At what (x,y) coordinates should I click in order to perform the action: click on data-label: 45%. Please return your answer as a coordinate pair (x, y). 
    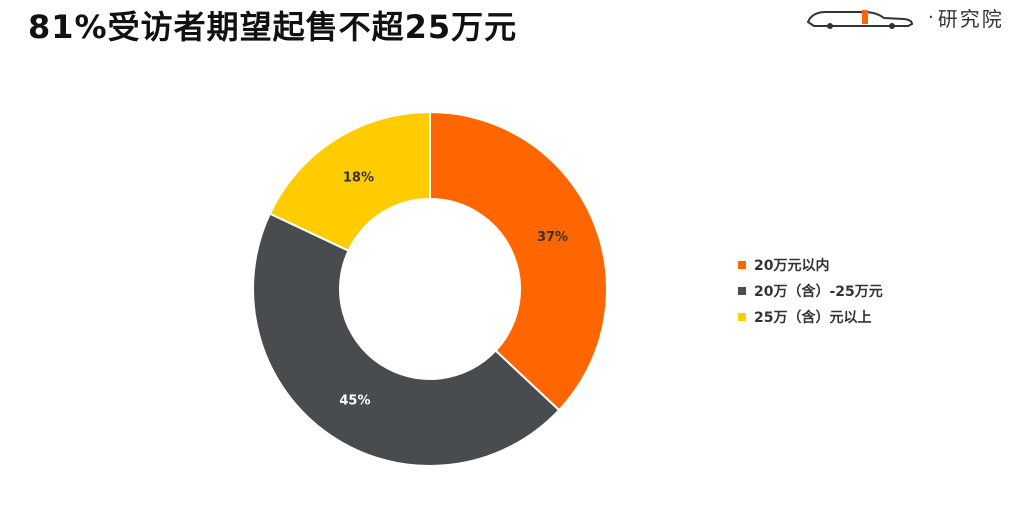
    Looking at the image, I should click on (354, 400).